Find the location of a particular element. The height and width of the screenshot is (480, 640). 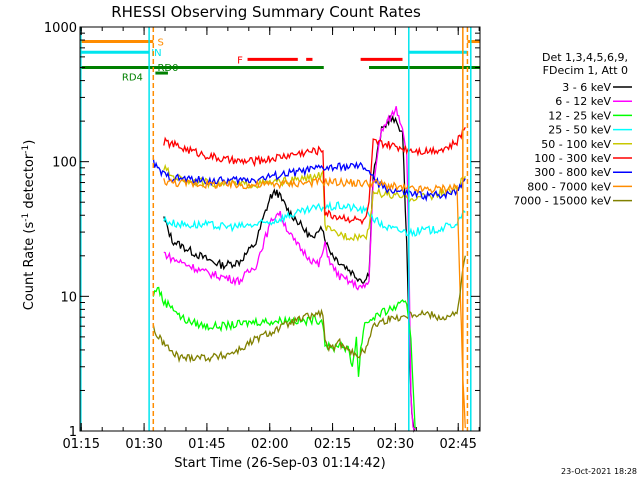

x-tick-label: 01:30 is located at coordinates (143, 444).